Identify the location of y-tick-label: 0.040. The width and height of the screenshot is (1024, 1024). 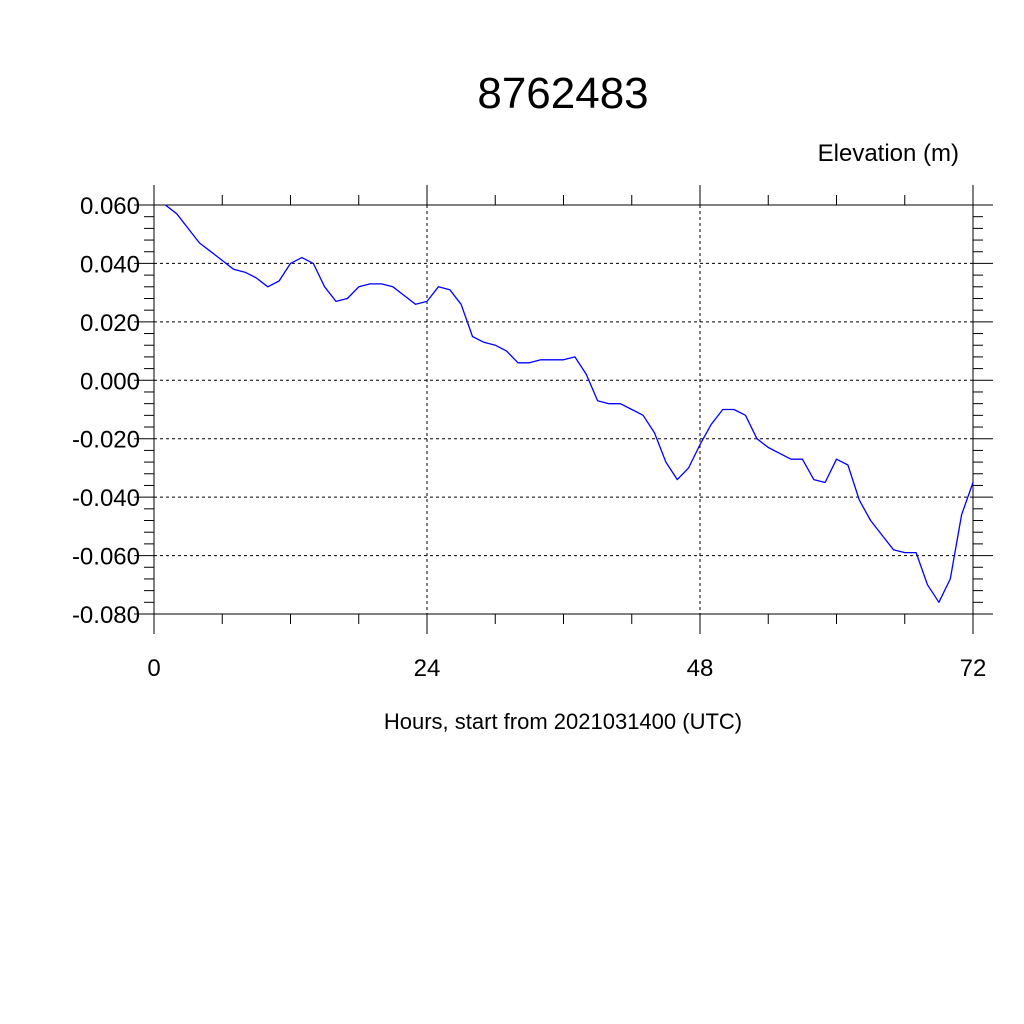
(110, 264).